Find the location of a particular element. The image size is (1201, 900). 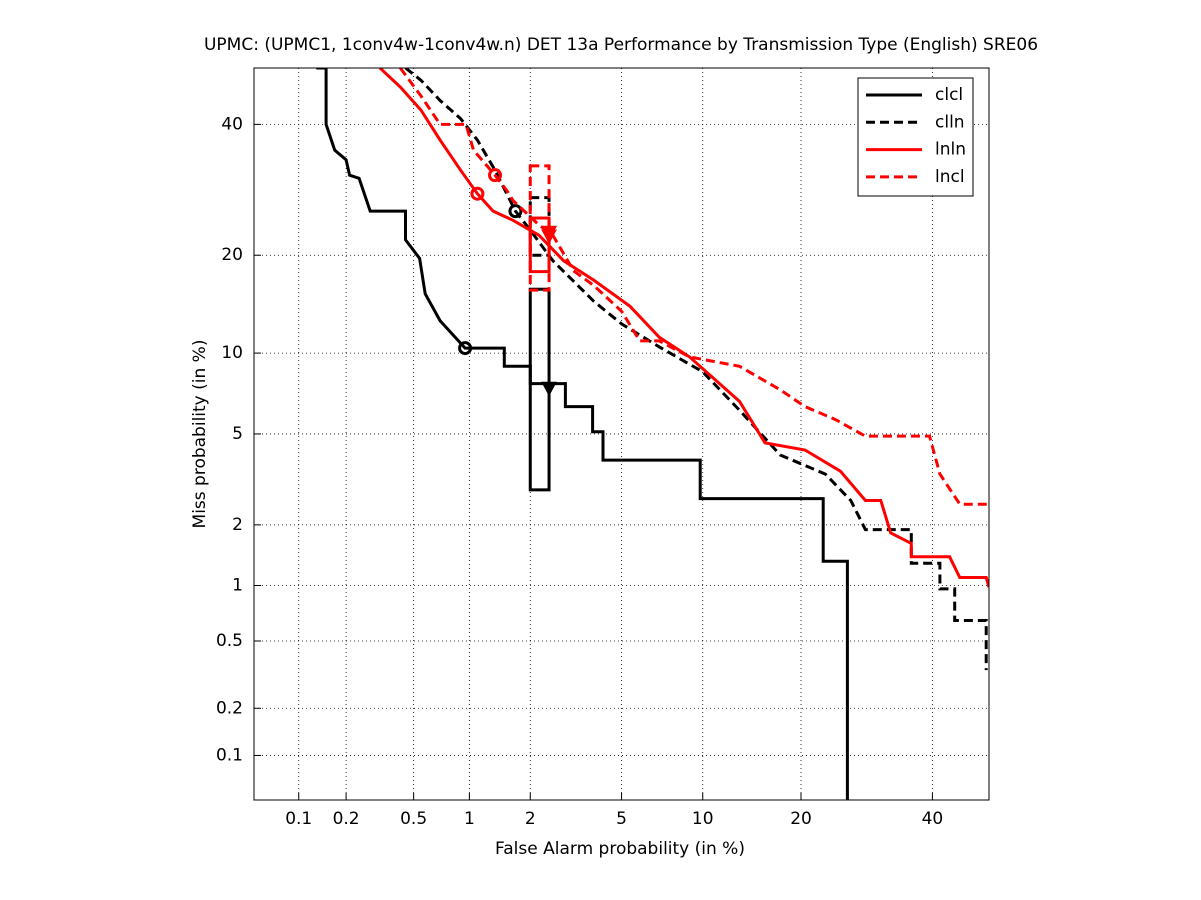

y-tick-label: 10 is located at coordinates (232, 353).